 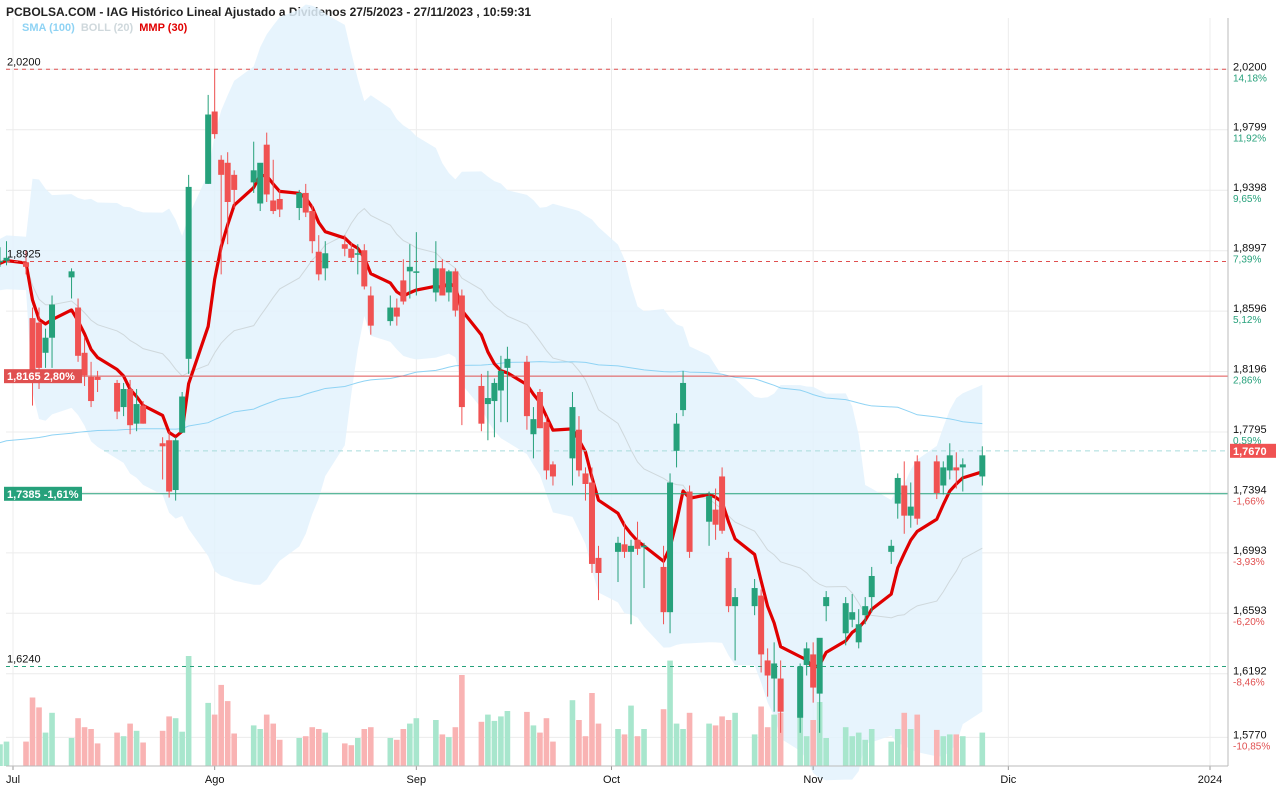 What do you see at coordinates (1247, 441) in the screenshot?
I see `y-tick-pct: 0,59%` at bounding box center [1247, 441].